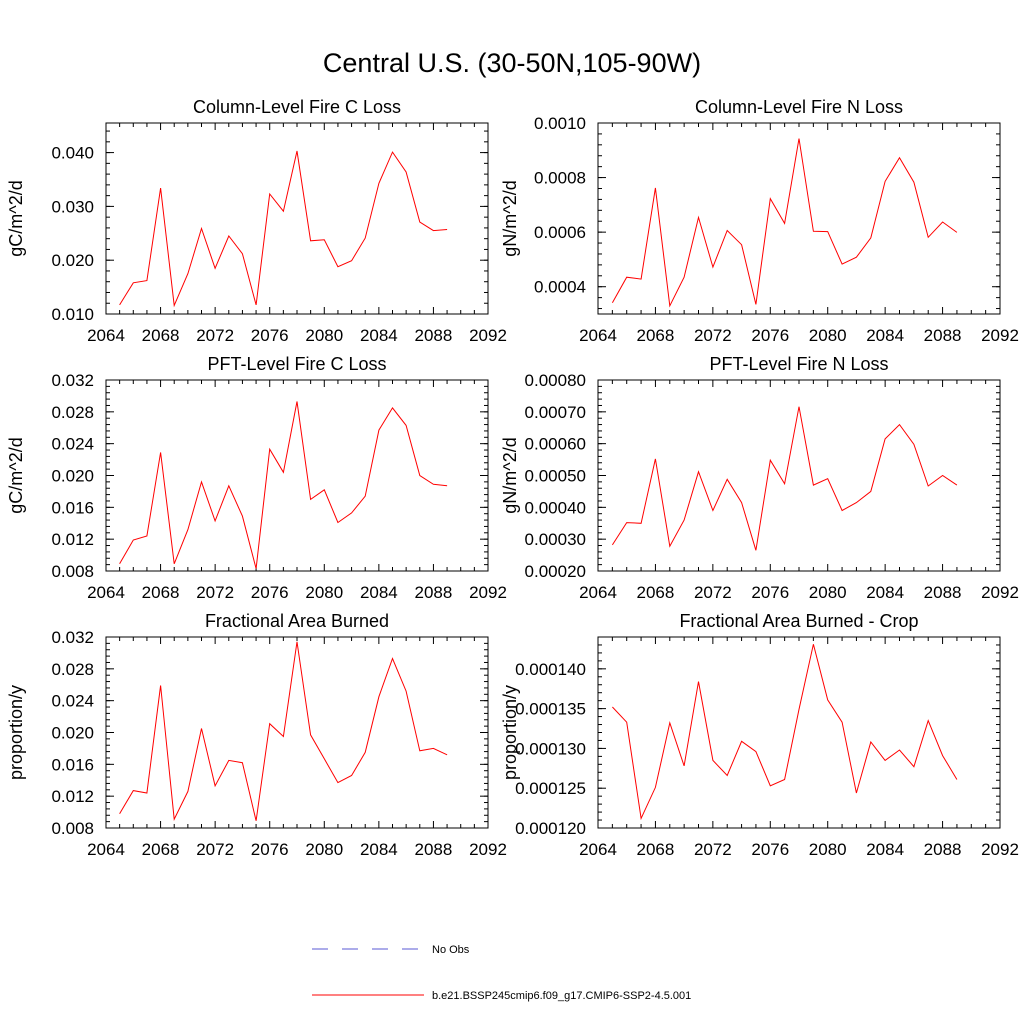 This screenshot has height=1024, width=1024. Describe the element at coordinates (550, 669) in the screenshot. I see `y-tick-label: 0.000140` at that location.